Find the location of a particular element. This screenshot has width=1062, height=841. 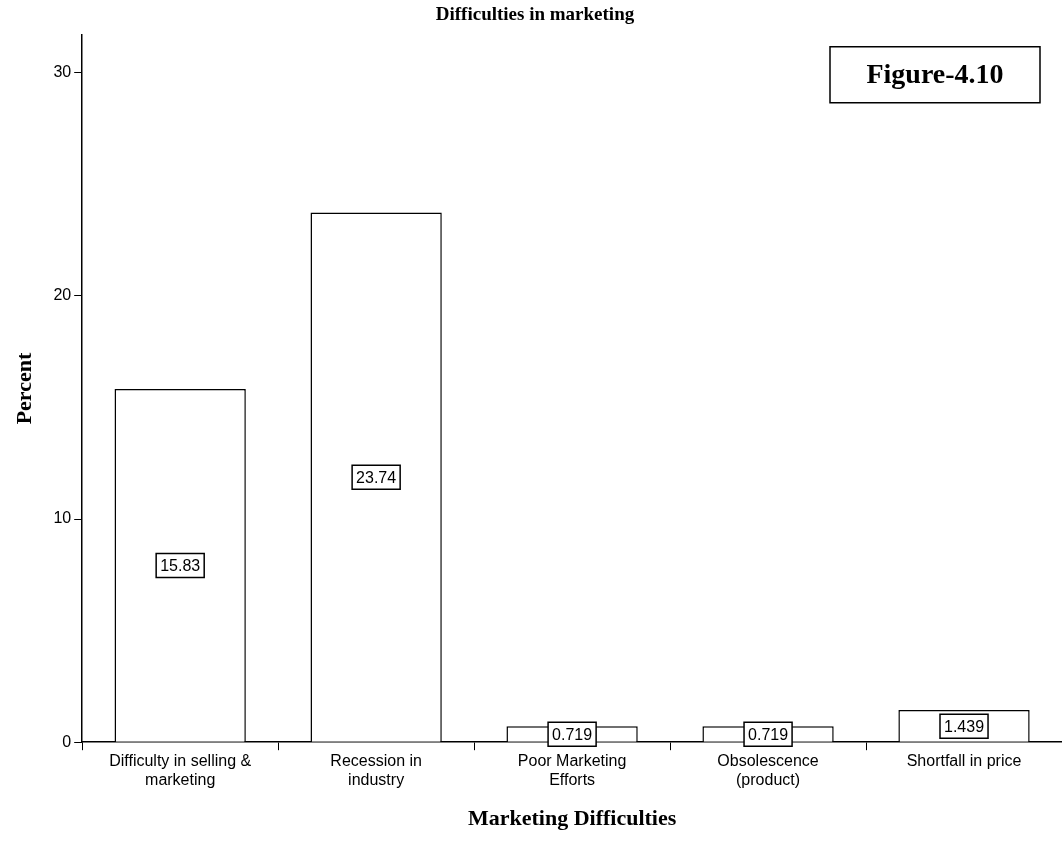

y-axis-title: Percent is located at coordinates (23, 388).